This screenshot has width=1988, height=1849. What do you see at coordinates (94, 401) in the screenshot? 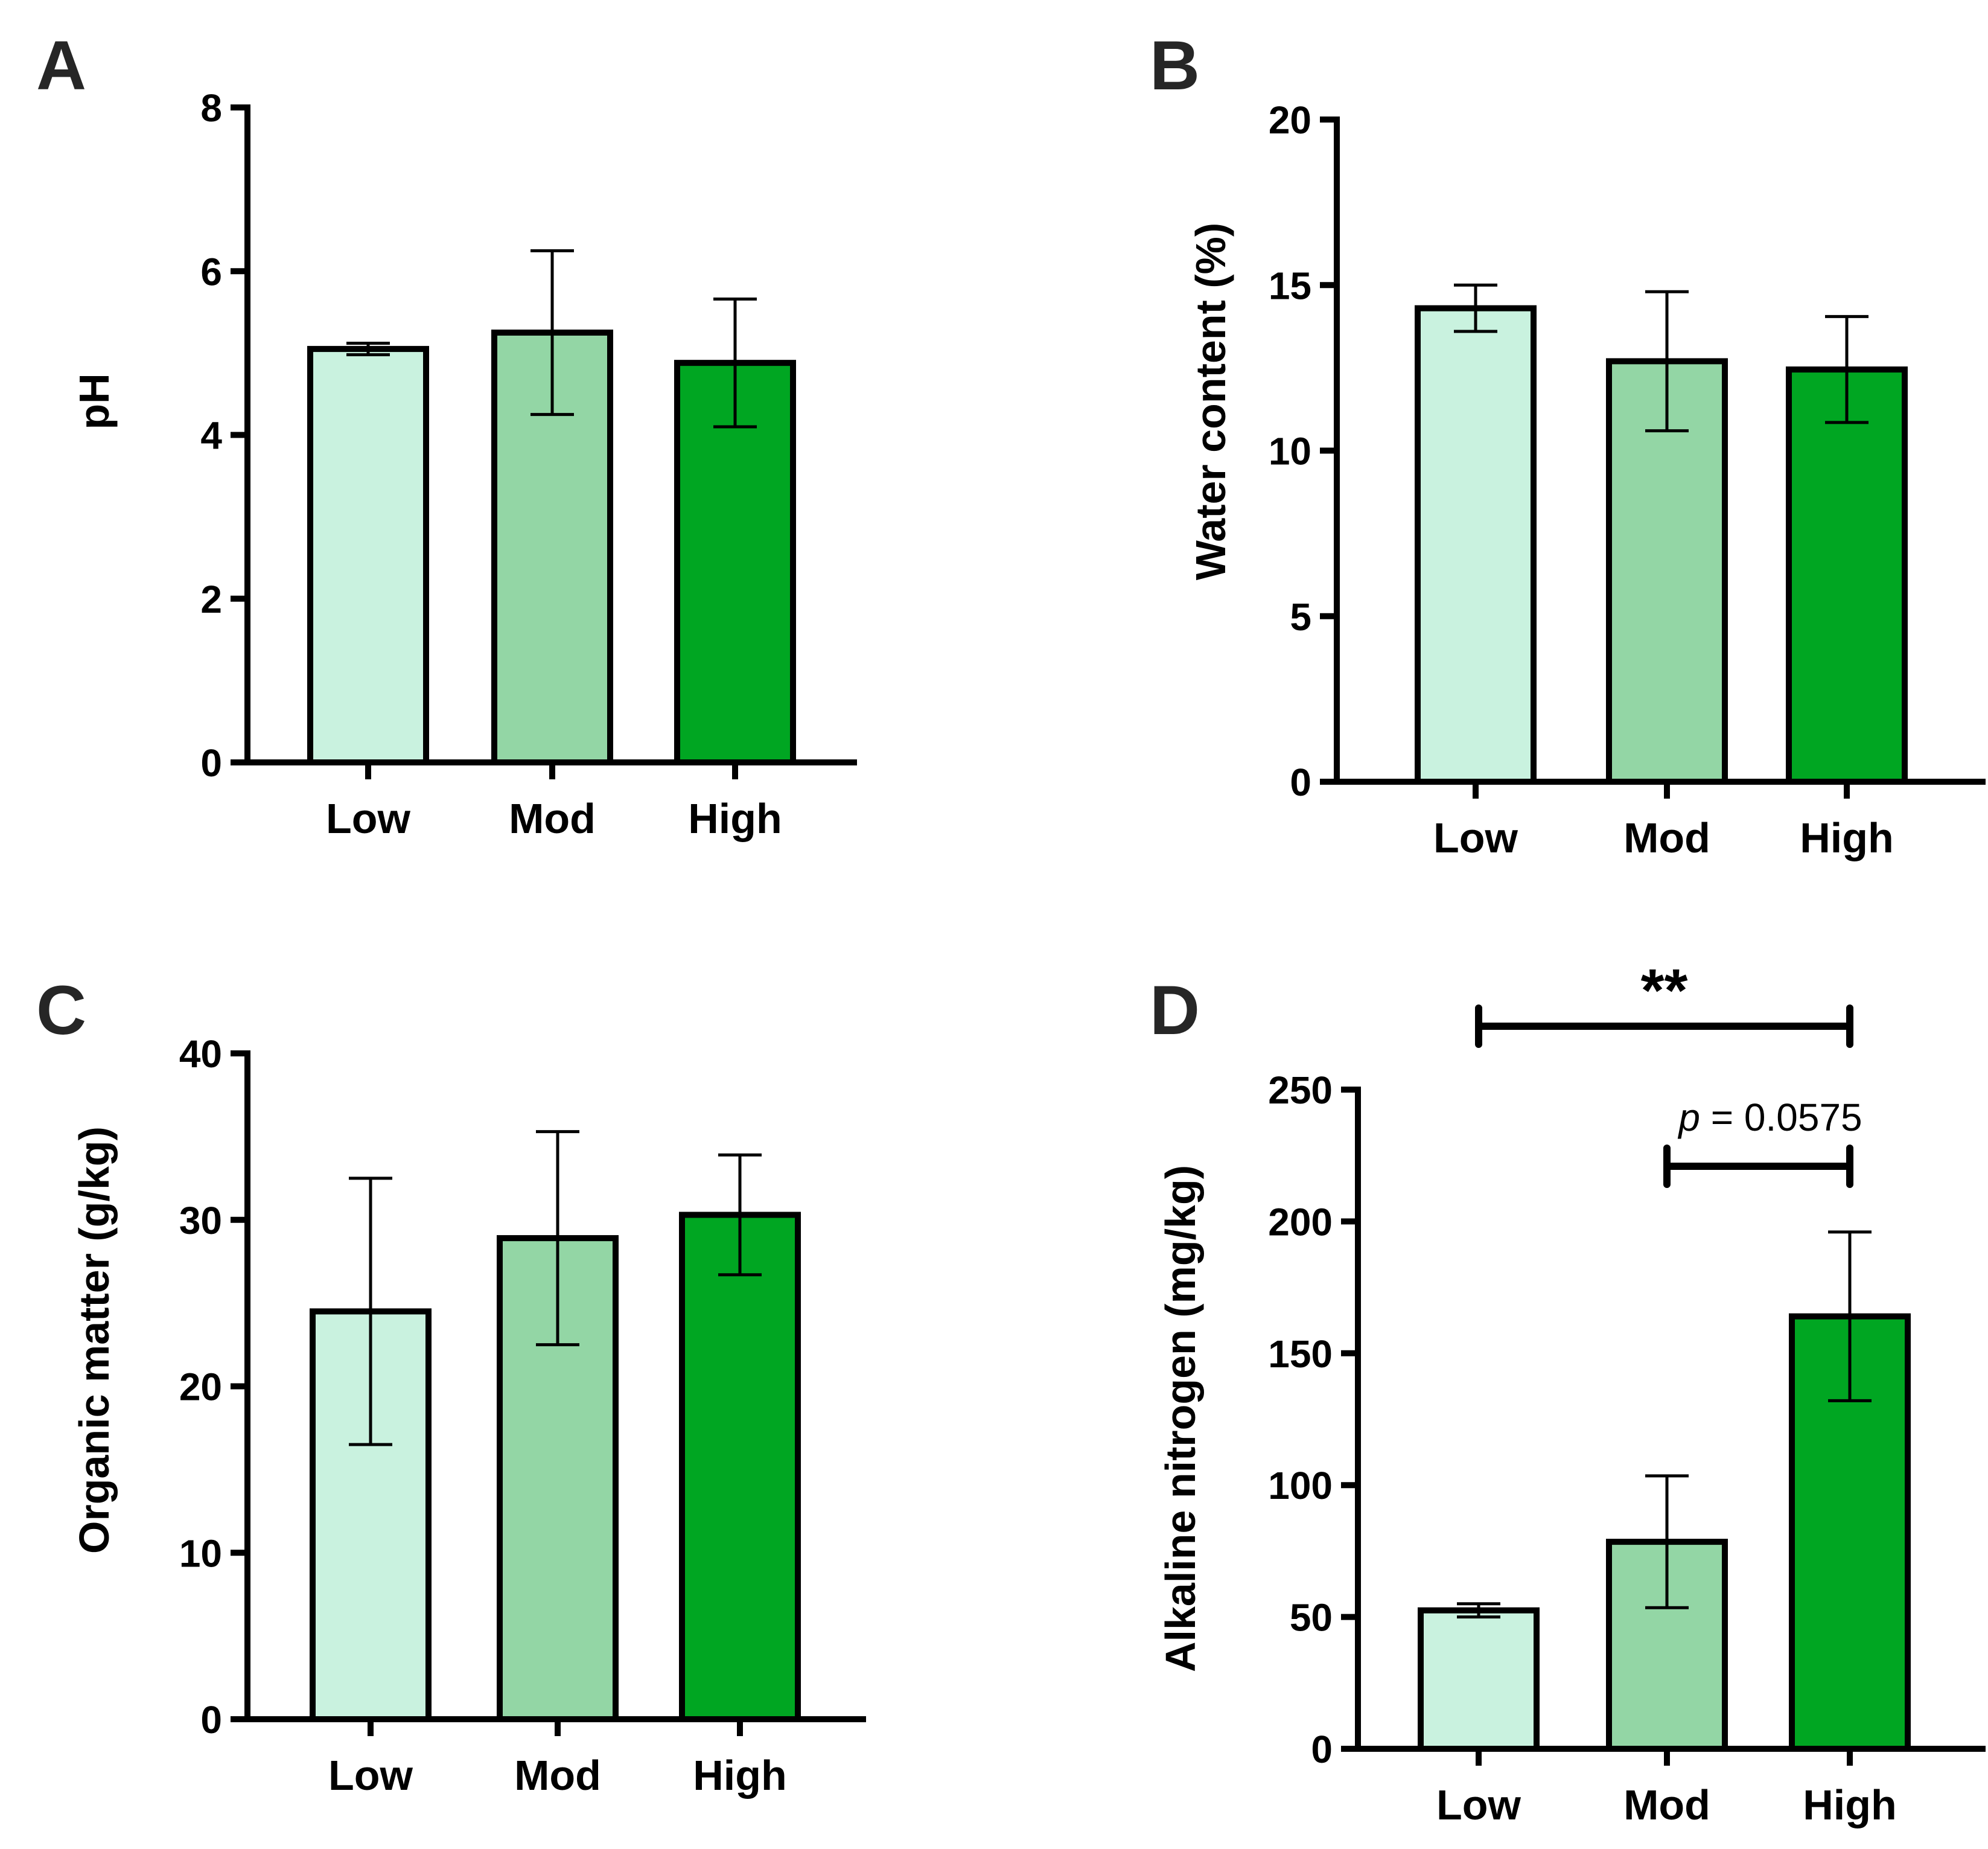
I see `y-axis-title-ph: pH` at bounding box center [94, 401].